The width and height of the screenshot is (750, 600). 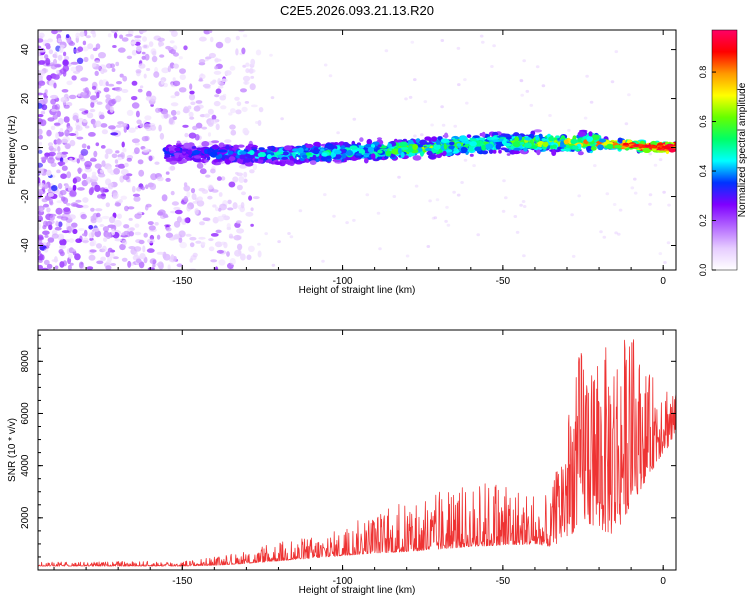 I want to click on snr-y-tick-label: 6000, so click(x=25, y=413).